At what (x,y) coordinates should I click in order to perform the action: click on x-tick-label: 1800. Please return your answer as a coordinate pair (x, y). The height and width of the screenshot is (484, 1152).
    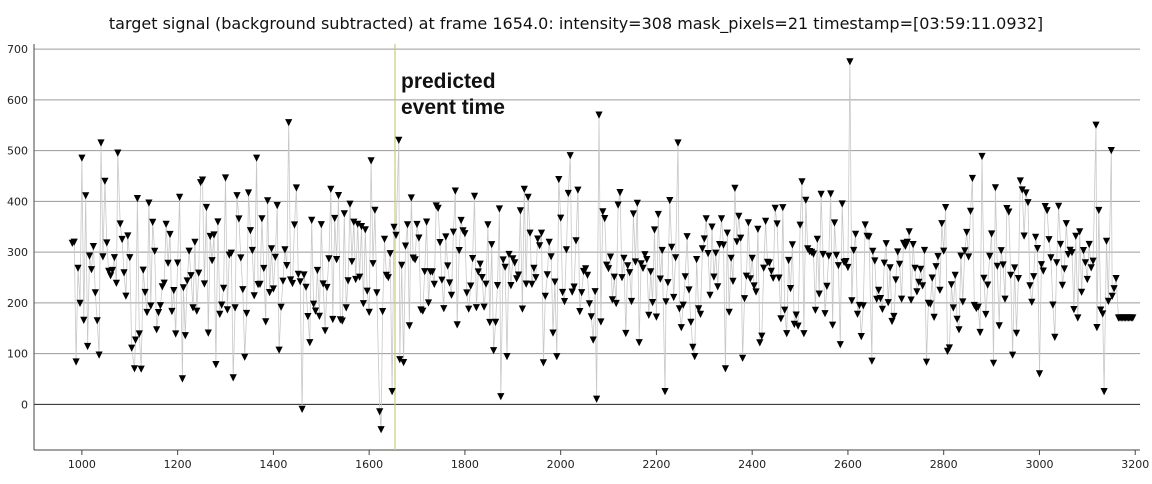
    Looking at the image, I should click on (465, 464).